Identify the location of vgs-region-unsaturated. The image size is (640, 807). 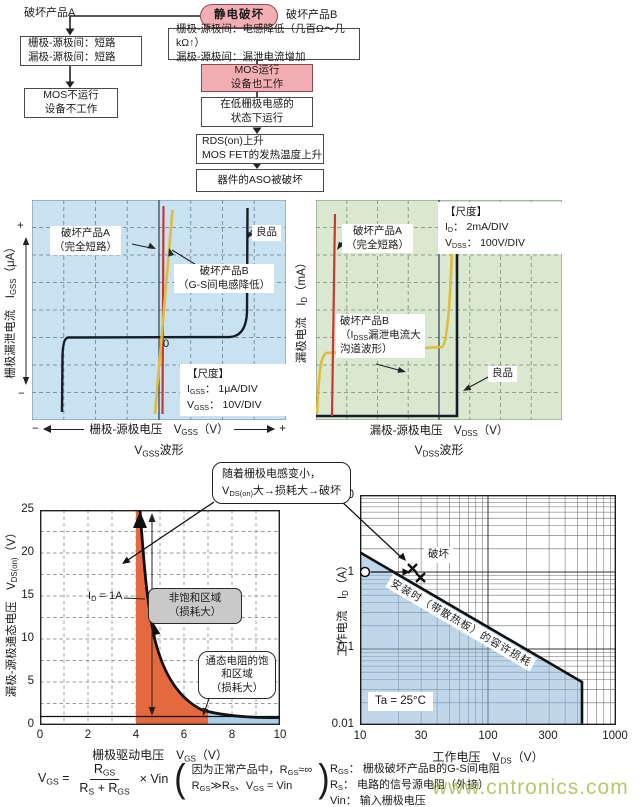
(172, 617).